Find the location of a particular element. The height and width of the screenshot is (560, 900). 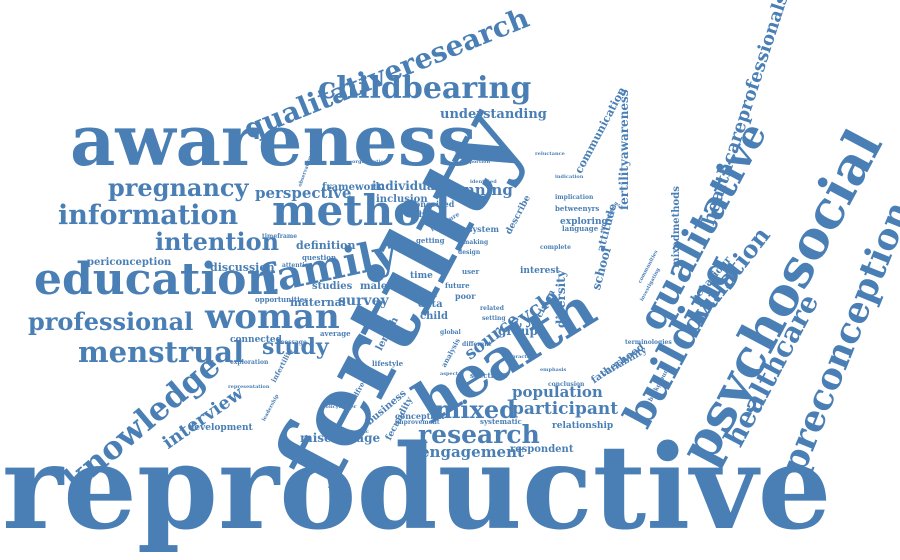

word-understanding: understanding is located at coordinates (493, 114).